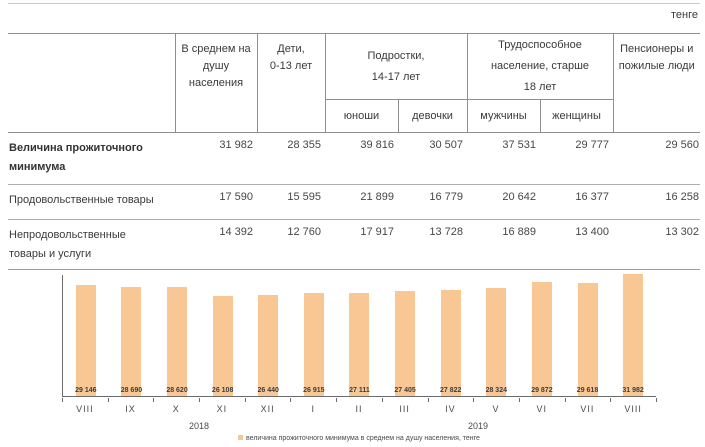  What do you see at coordinates (542, 390) in the screenshot?
I see `bar-value-label: 29 872` at bounding box center [542, 390].